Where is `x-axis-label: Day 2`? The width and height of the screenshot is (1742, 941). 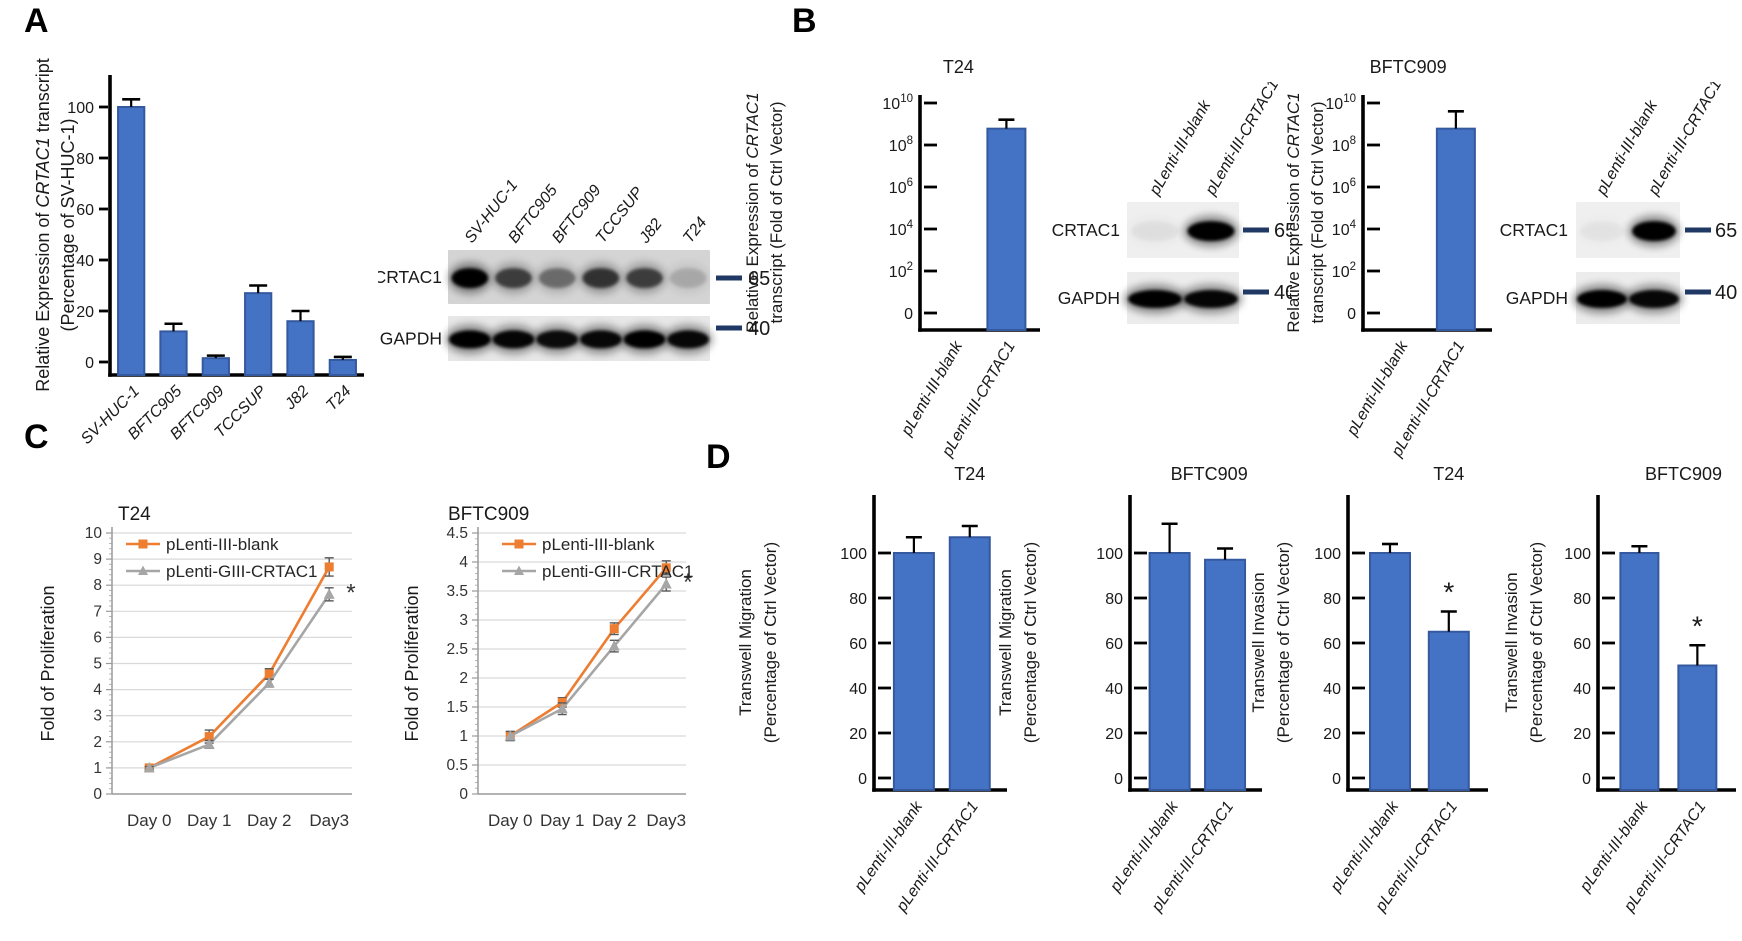
x-axis-label: Day 2 is located at coordinates (269, 820).